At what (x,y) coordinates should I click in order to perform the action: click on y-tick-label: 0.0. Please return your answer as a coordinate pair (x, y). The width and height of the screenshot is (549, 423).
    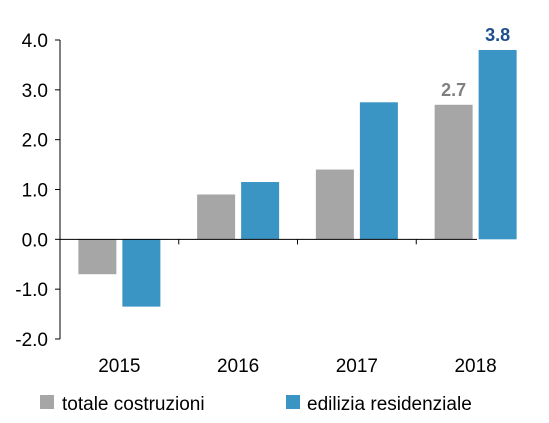
    Looking at the image, I should click on (35, 240).